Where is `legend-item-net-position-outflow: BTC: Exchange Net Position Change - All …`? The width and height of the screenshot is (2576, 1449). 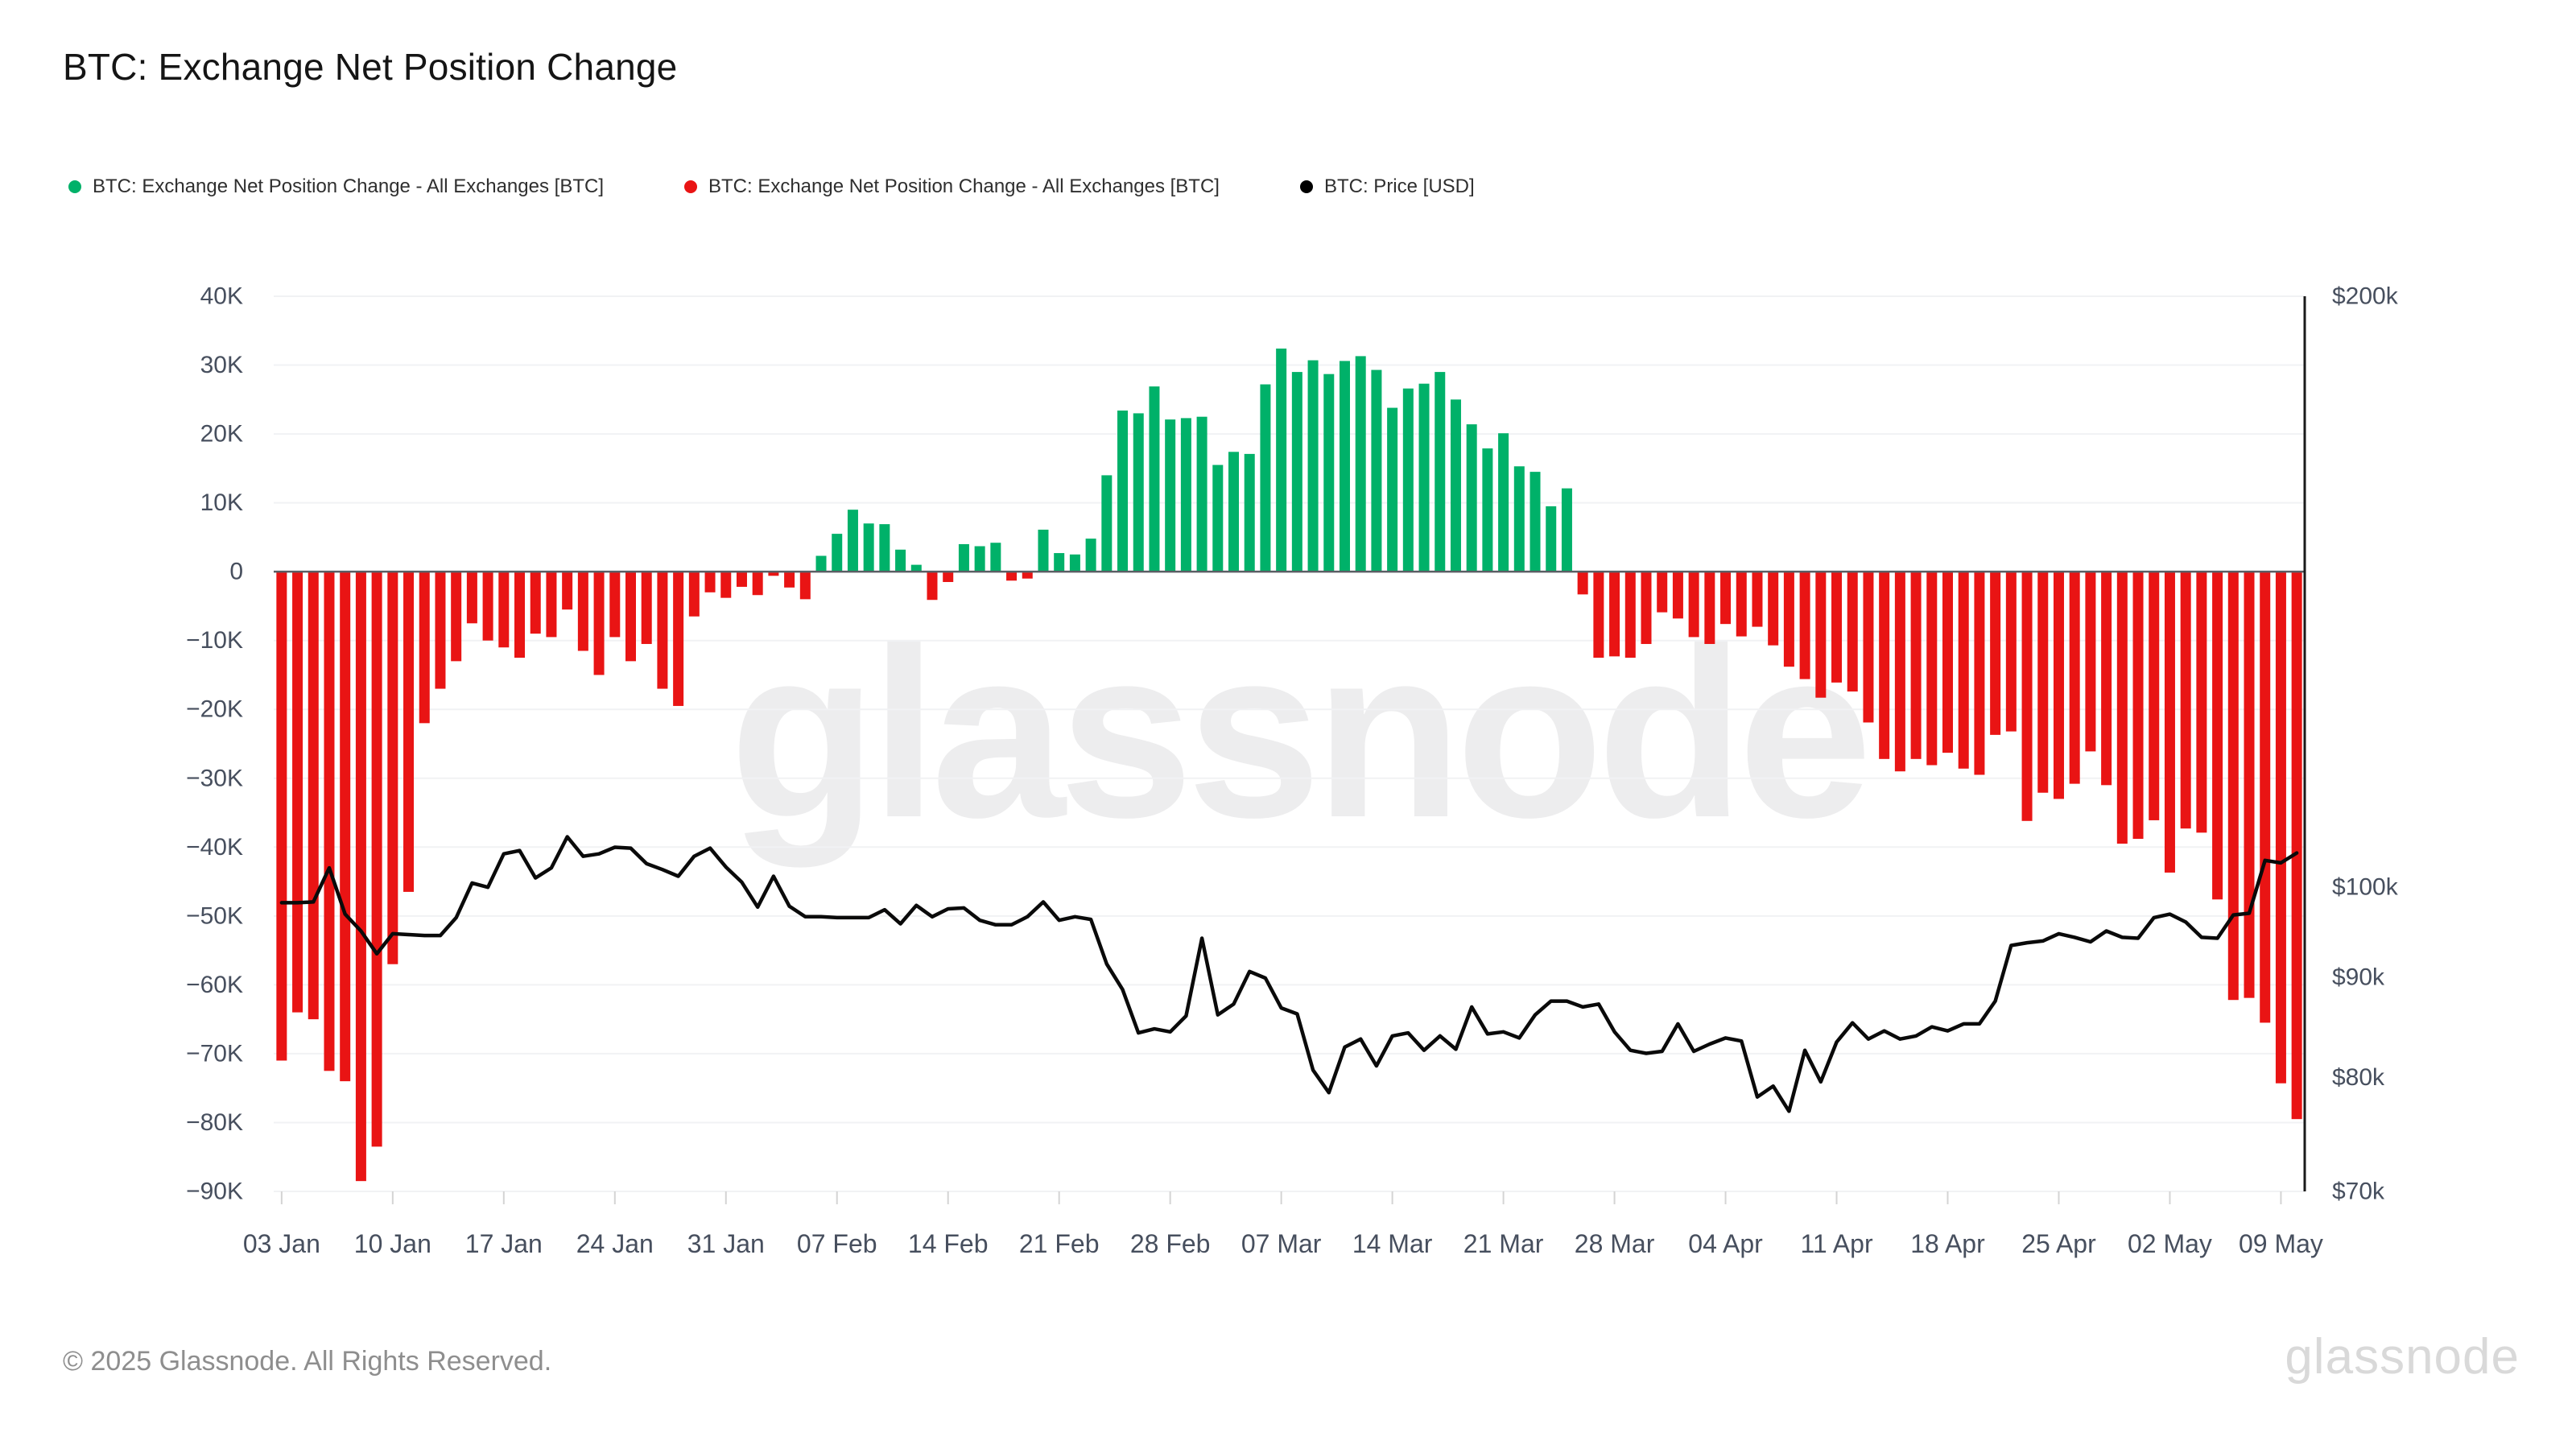 legend-item-net-position-outflow: BTC: Exchange Net Position Change - All … is located at coordinates (951, 186).